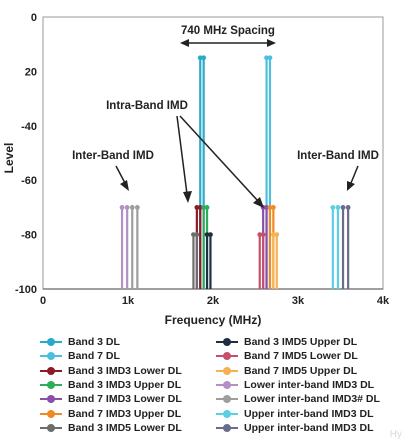 Image resolution: width=412 pixels, height=446 pixels. What do you see at coordinates (31, 72) in the screenshot?
I see `y-tick-label: 20` at bounding box center [31, 72].